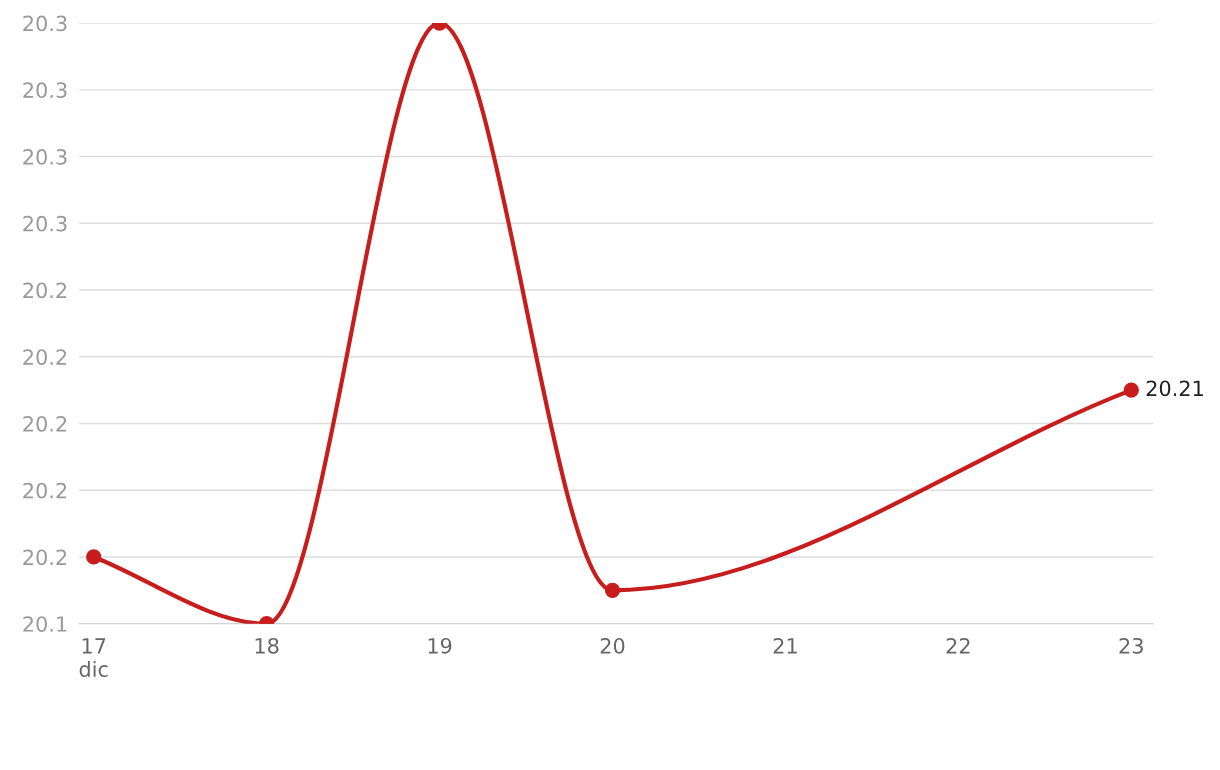  I want to click on x-tick-label: 18, so click(267, 645).